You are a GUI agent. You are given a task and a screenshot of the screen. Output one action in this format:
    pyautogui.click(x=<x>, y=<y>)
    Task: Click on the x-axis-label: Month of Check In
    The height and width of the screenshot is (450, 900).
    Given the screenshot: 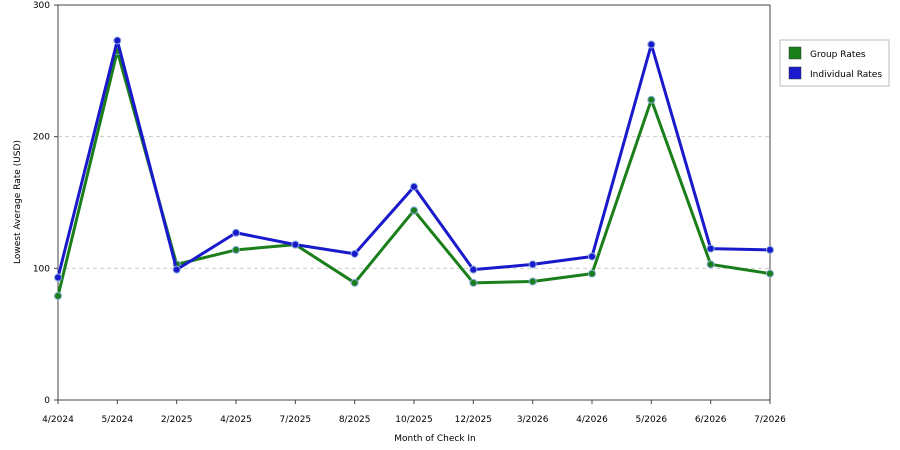 What is the action you would take?
    pyautogui.click(x=435, y=439)
    